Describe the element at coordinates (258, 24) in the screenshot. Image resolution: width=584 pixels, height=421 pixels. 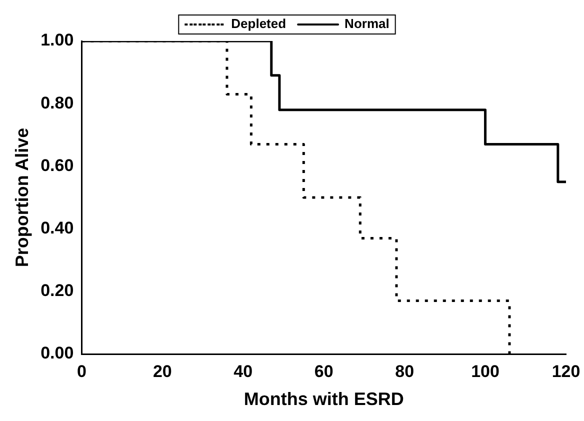
I see `legend-label: Depleted` at that location.